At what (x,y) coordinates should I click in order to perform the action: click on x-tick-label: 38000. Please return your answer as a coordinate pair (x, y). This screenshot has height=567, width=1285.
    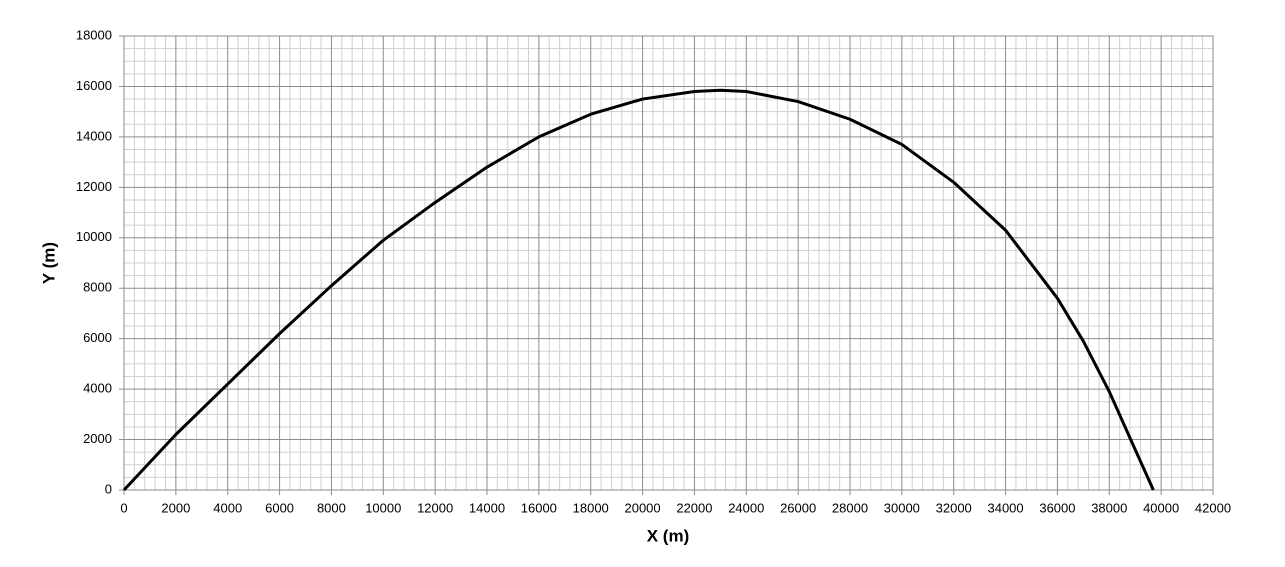
    Looking at the image, I should click on (1109, 507).